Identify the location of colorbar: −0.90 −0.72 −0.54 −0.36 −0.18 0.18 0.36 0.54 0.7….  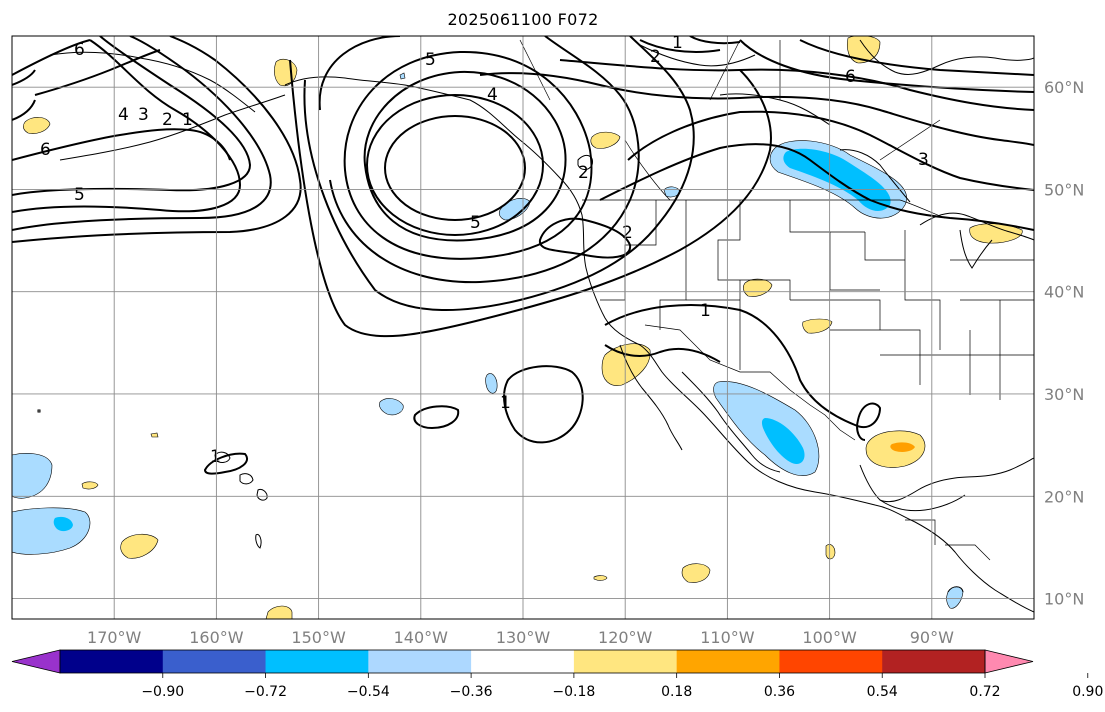
(557, 674).